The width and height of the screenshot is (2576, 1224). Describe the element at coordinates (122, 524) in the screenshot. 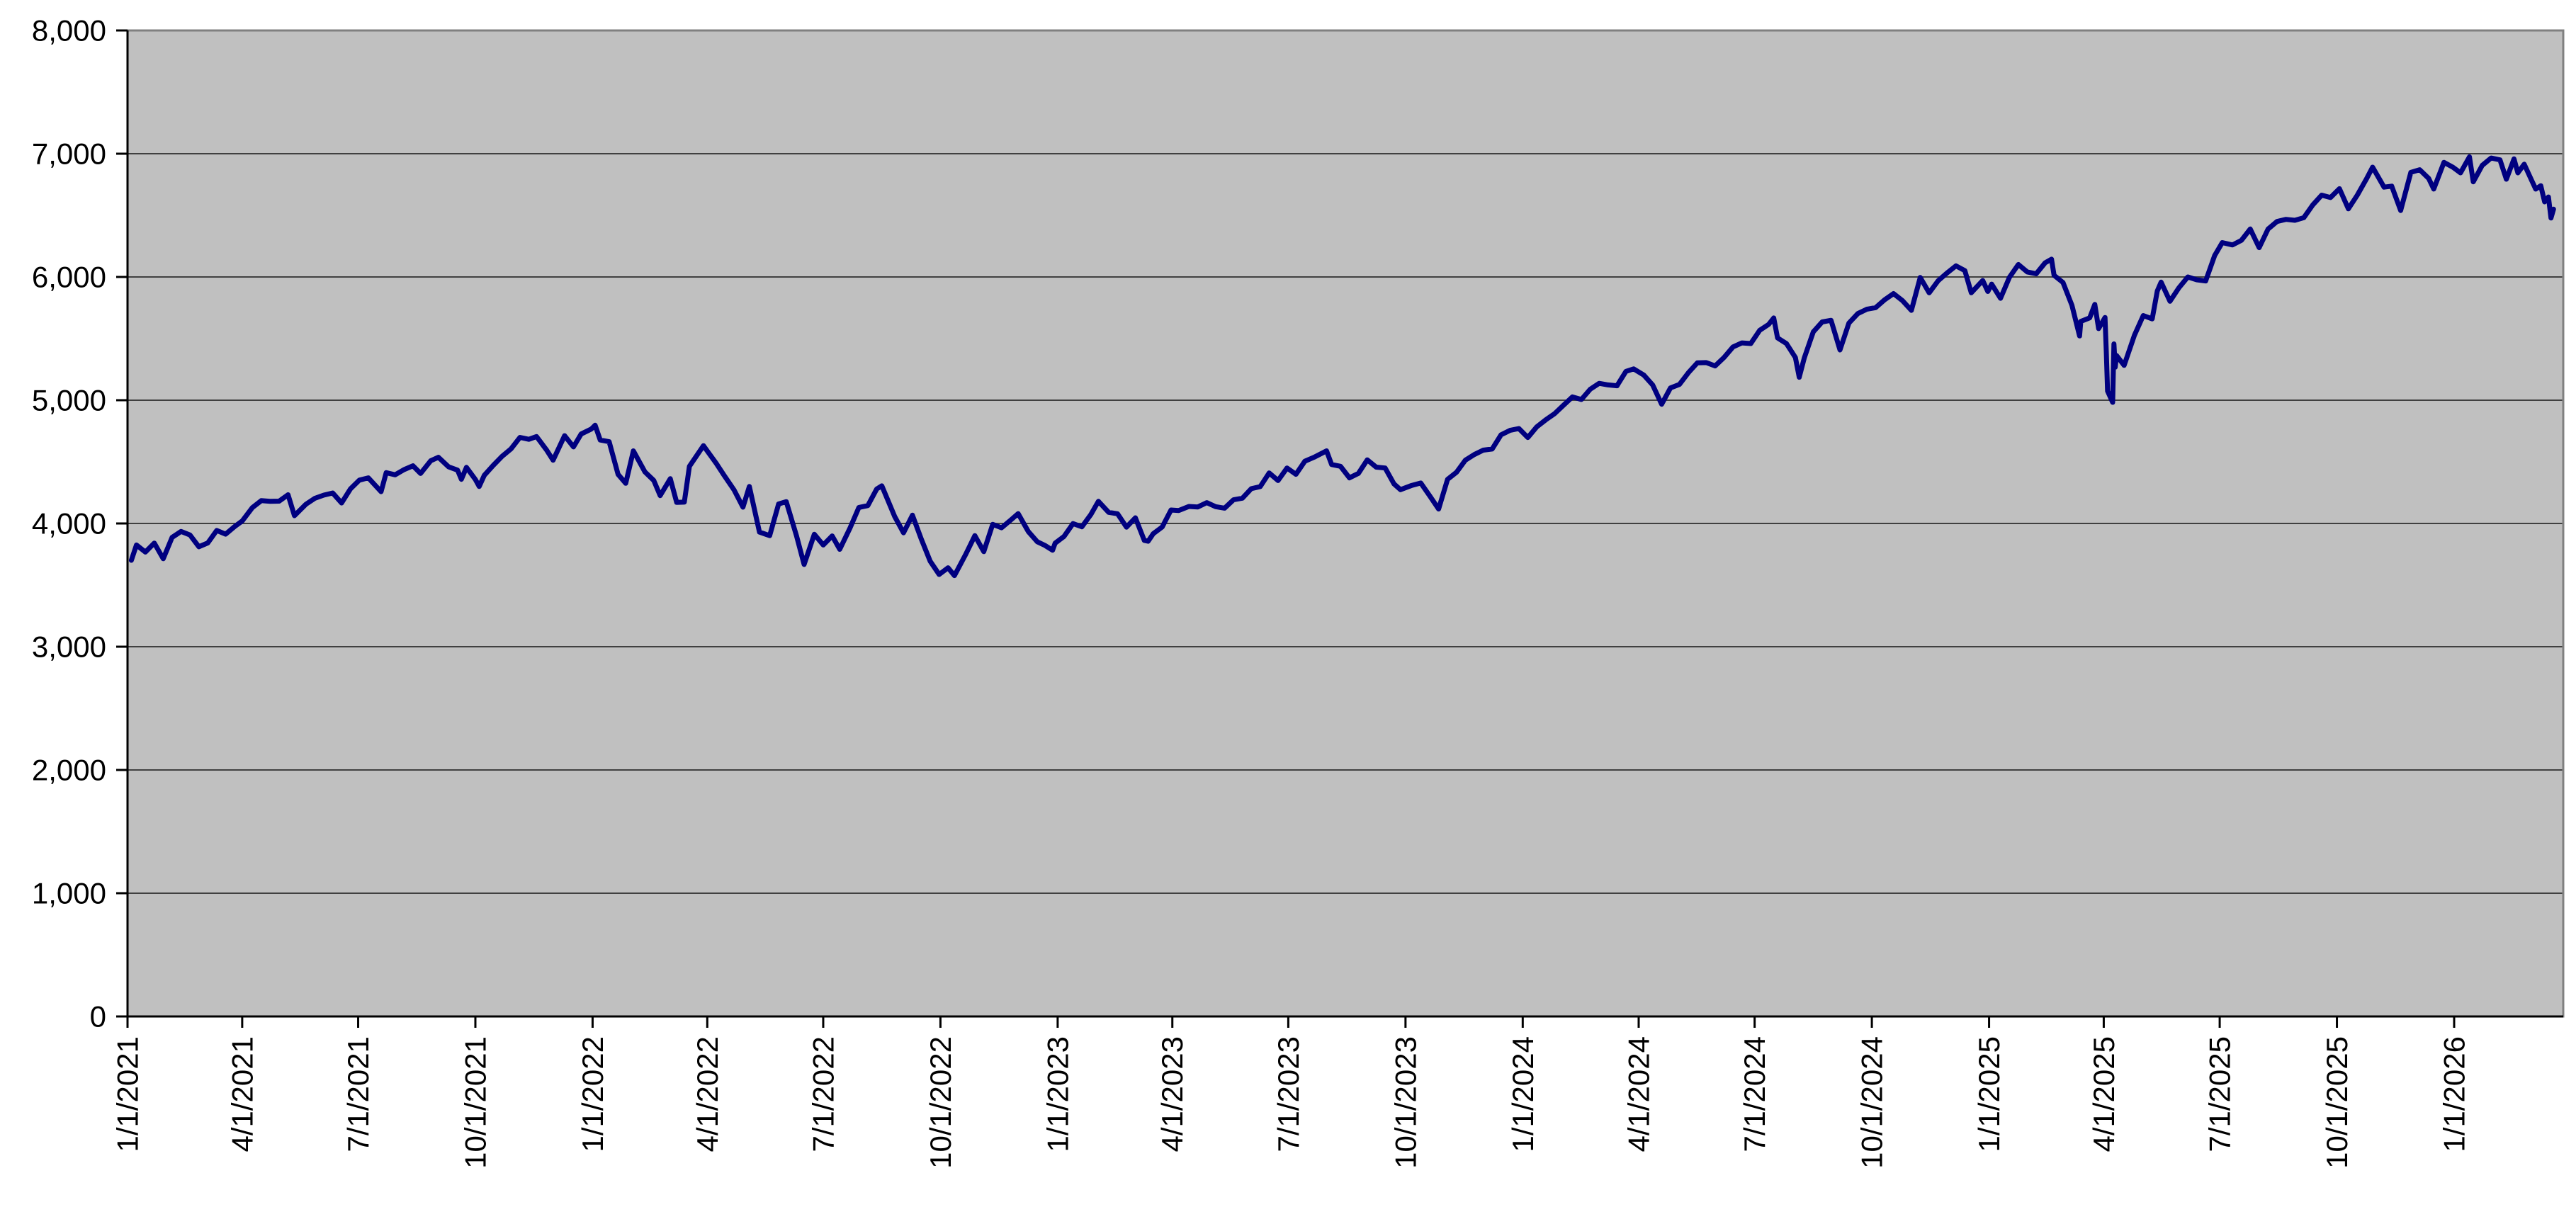

I see `y-axis-ticks` at that location.